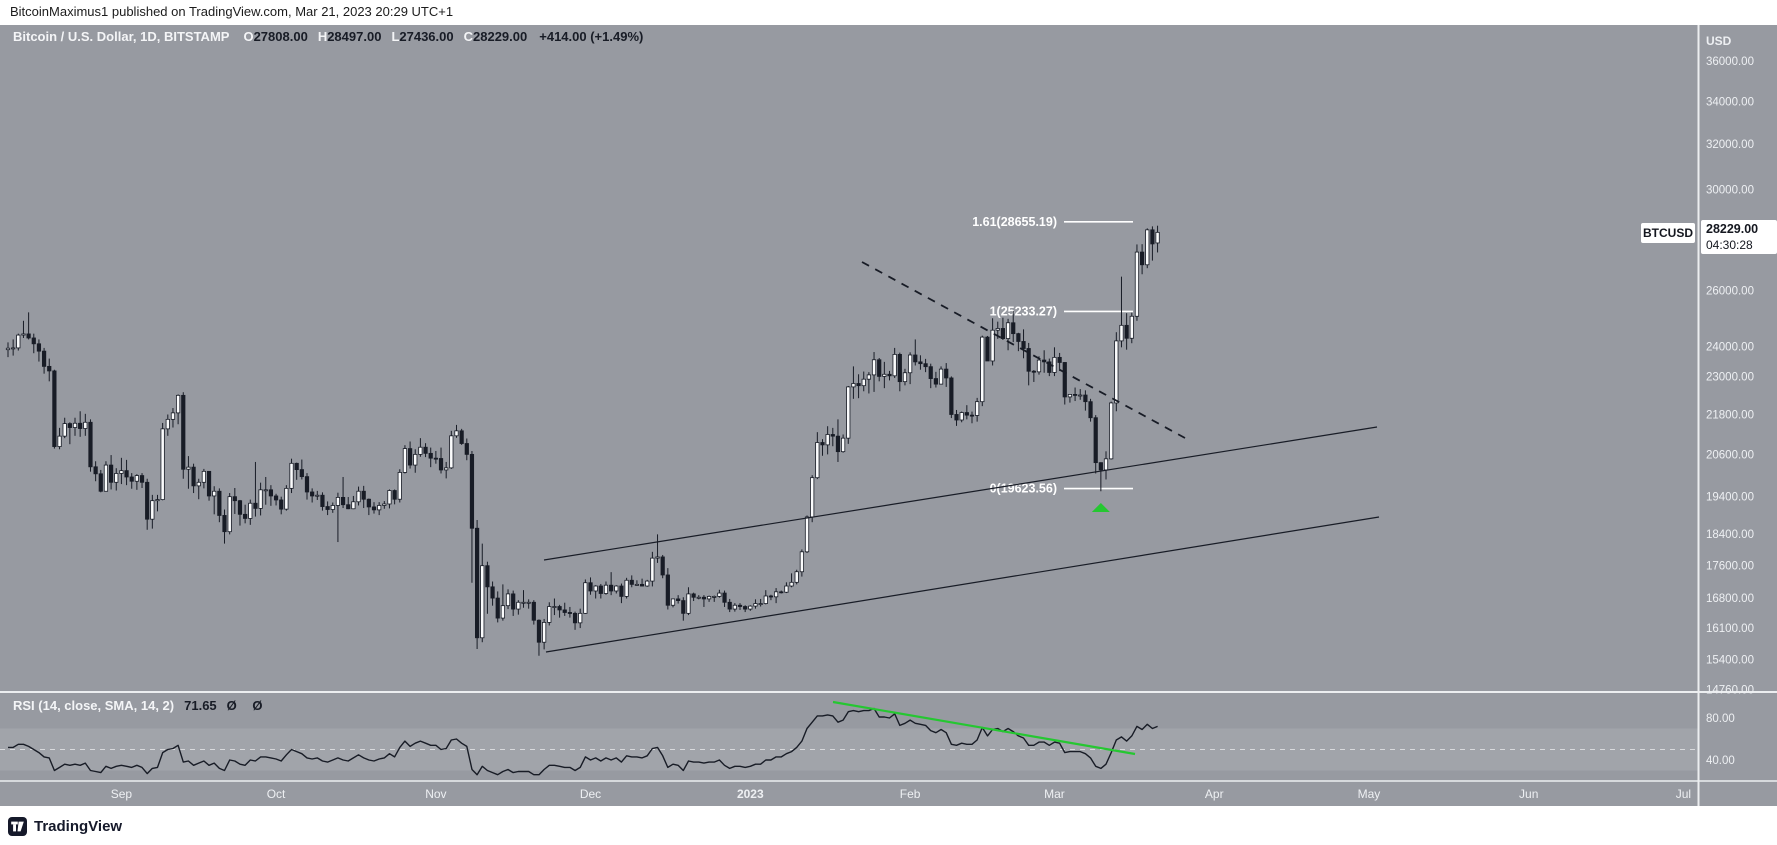 The height and width of the screenshot is (845, 1777). I want to click on price-tick-label: 26000.00, so click(1730, 291).